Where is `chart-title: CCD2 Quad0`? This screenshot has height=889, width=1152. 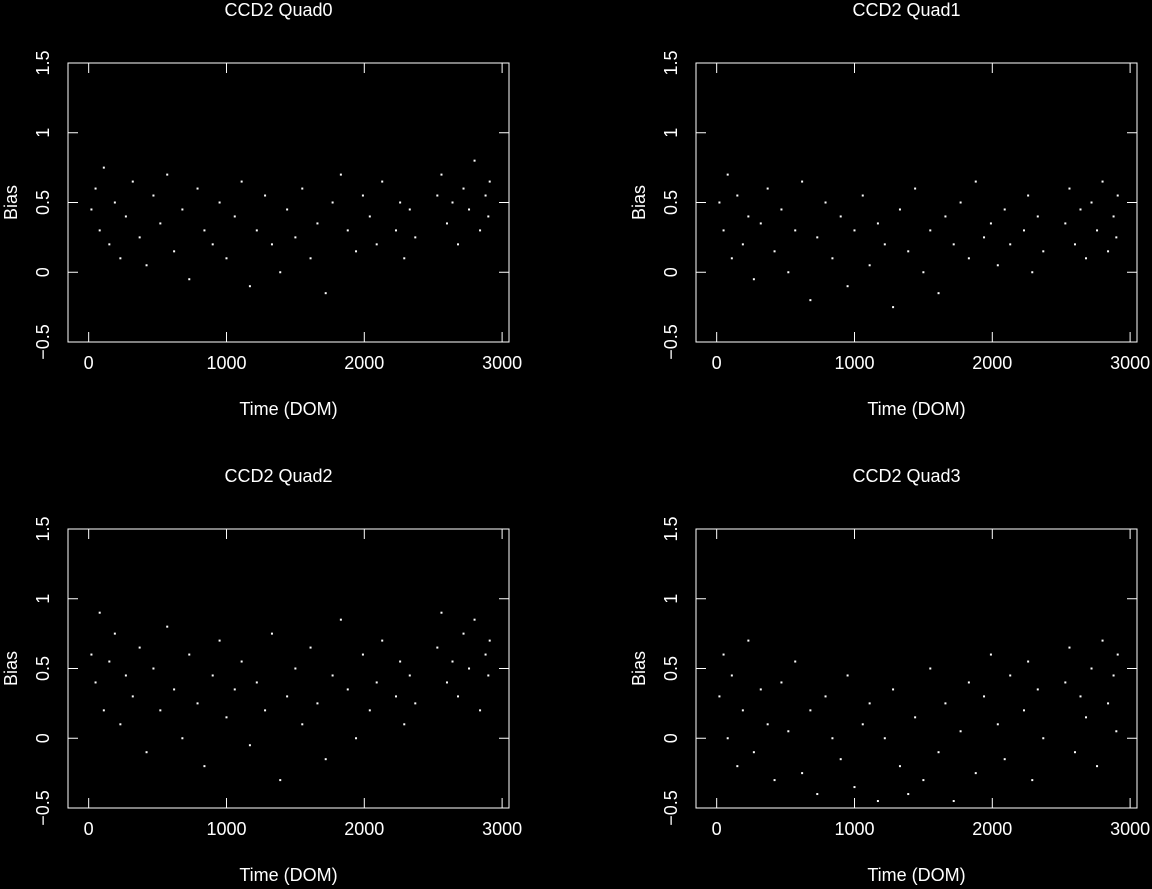
chart-title: CCD2 Quad0 is located at coordinates (278, 10).